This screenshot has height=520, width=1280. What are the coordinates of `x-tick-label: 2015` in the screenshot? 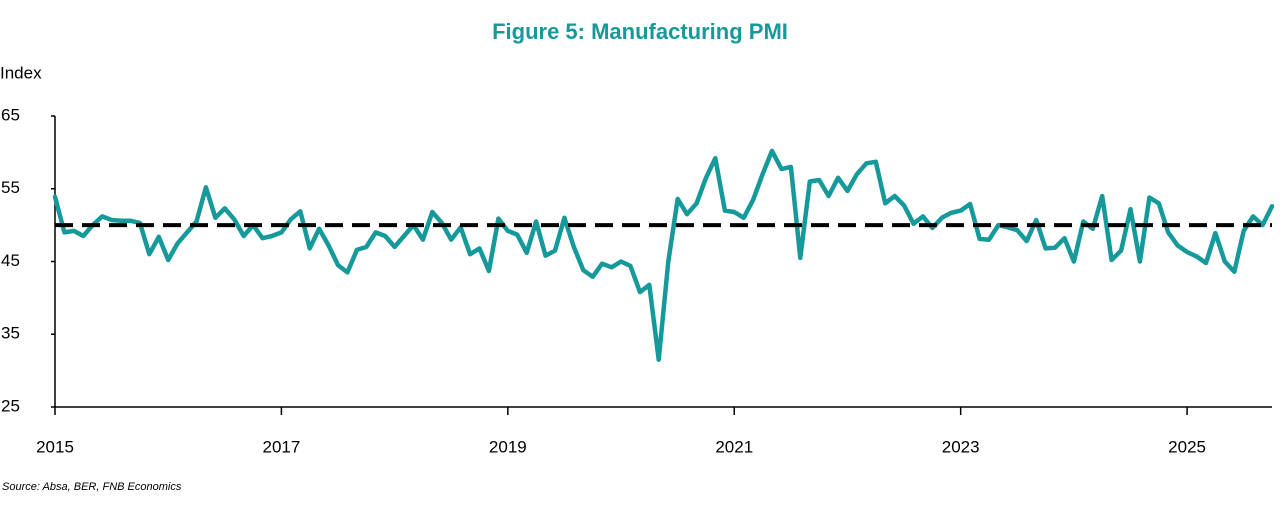 It's located at (55, 446).